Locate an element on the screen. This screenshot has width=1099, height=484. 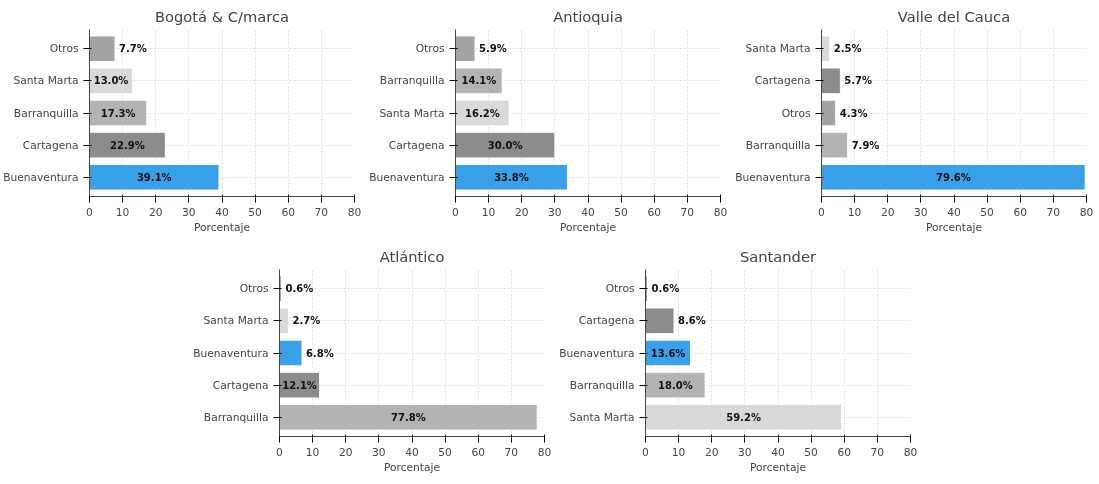
data-label: 77.8% is located at coordinates (408, 417).